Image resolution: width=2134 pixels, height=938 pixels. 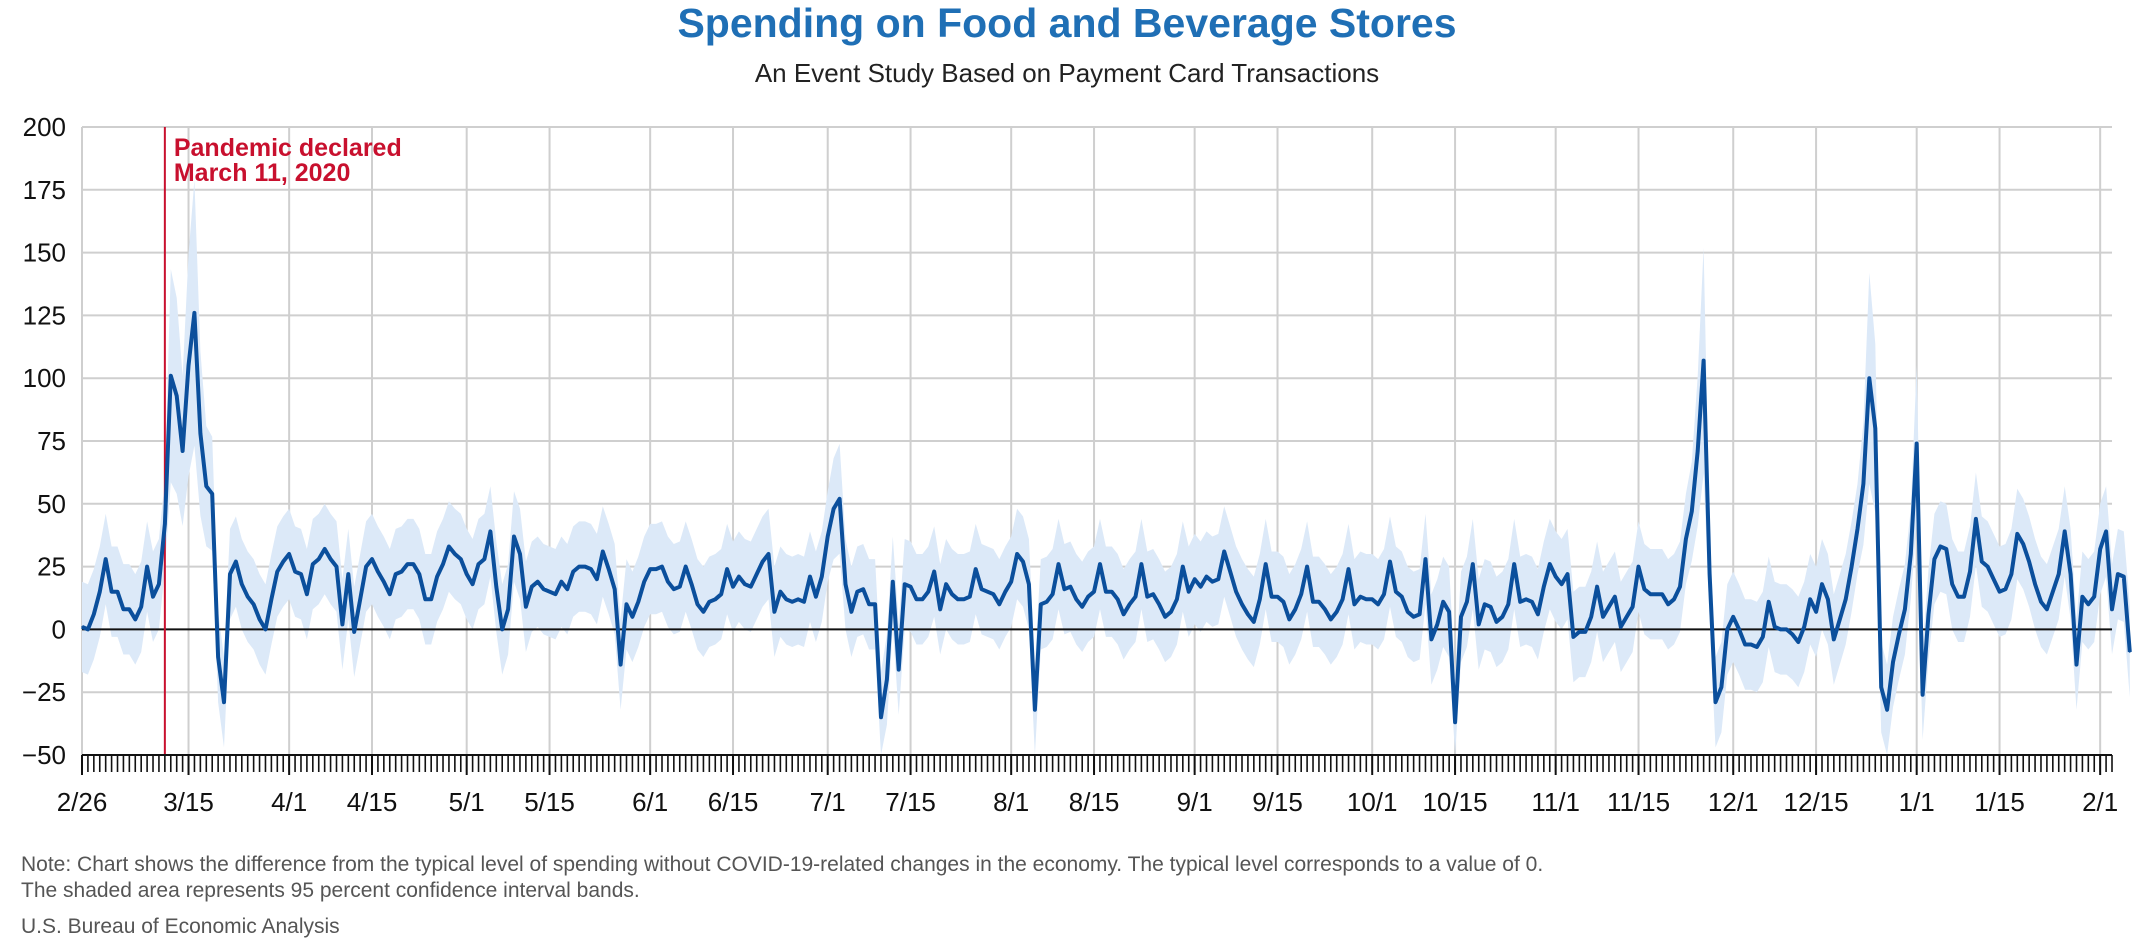 What do you see at coordinates (44, 441) in the screenshot?
I see `y-axis: −50 −25 0 25 50 75 100 125 150 175 200` at bounding box center [44, 441].